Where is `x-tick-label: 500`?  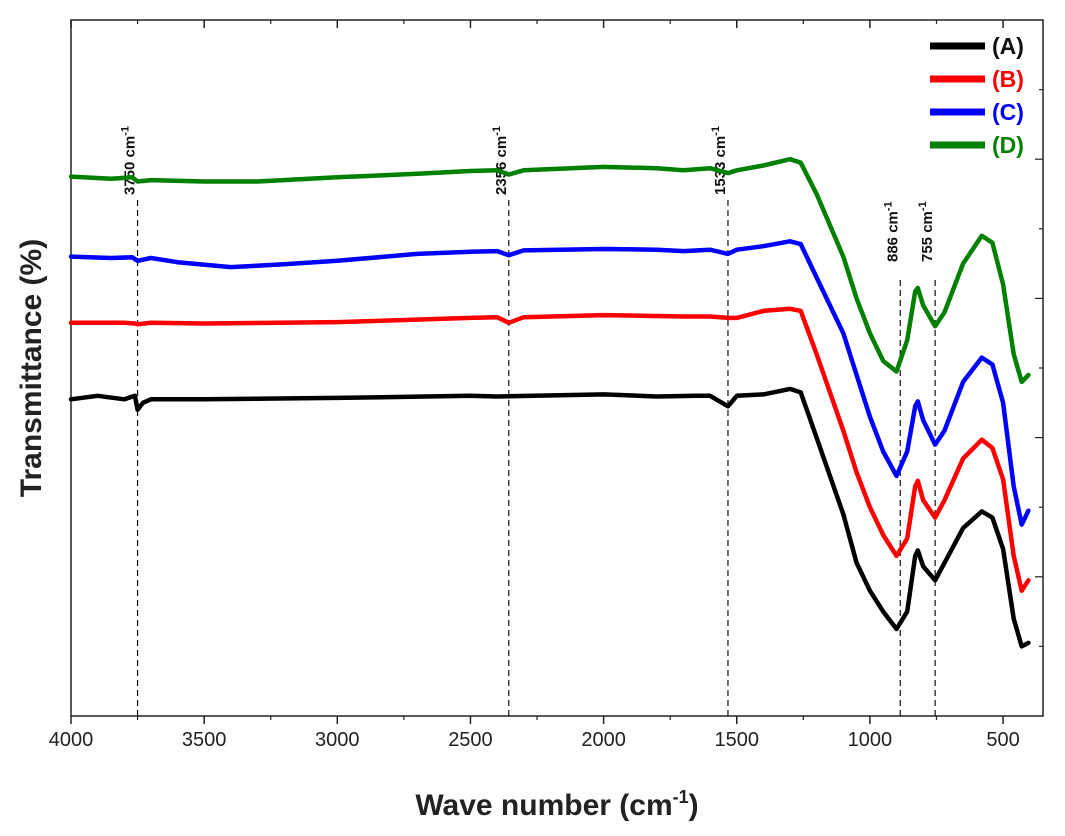 x-tick-label: 500 is located at coordinates (1002, 740).